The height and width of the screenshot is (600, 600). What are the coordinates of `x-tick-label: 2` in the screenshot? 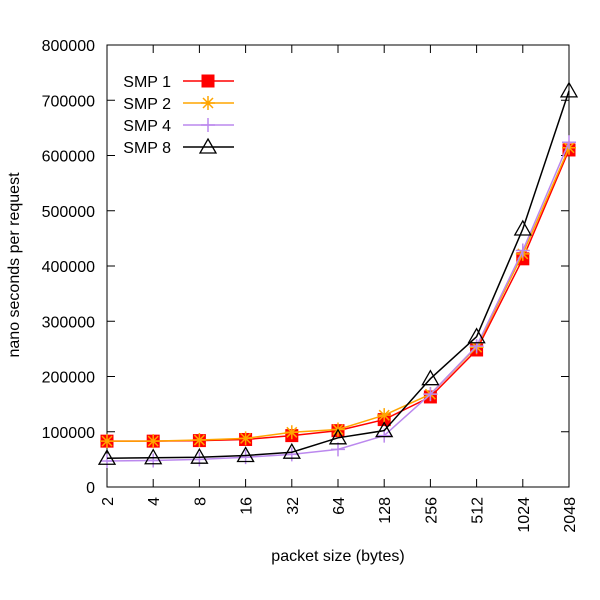 It's located at (108, 501).